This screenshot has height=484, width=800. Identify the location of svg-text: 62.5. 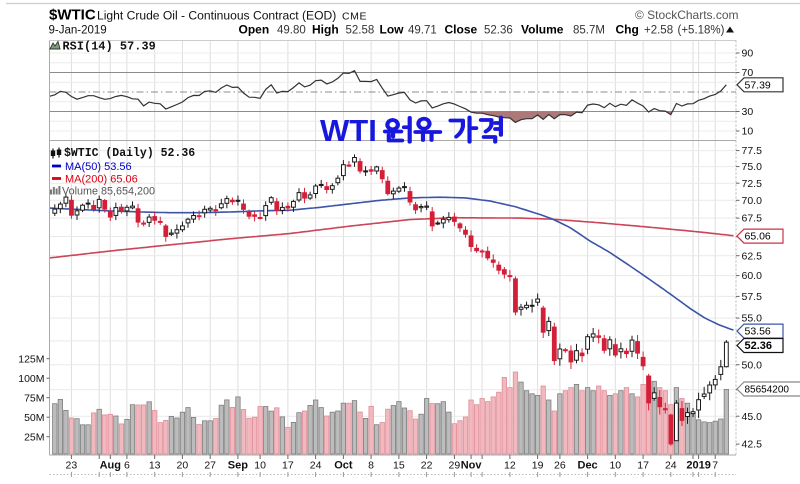
(752, 256).